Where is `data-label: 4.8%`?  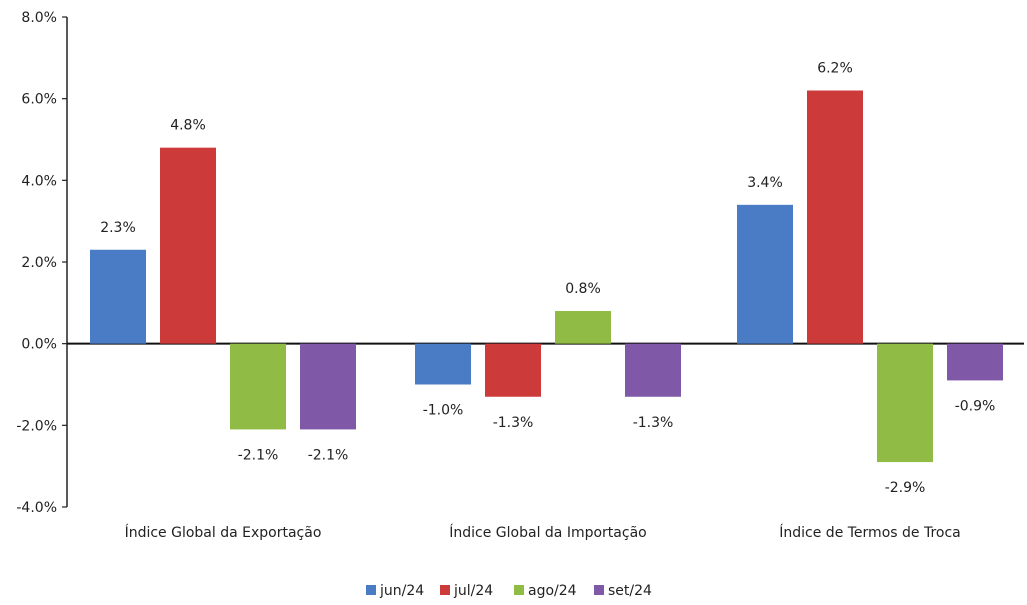 data-label: 4.8% is located at coordinates (188, 126).